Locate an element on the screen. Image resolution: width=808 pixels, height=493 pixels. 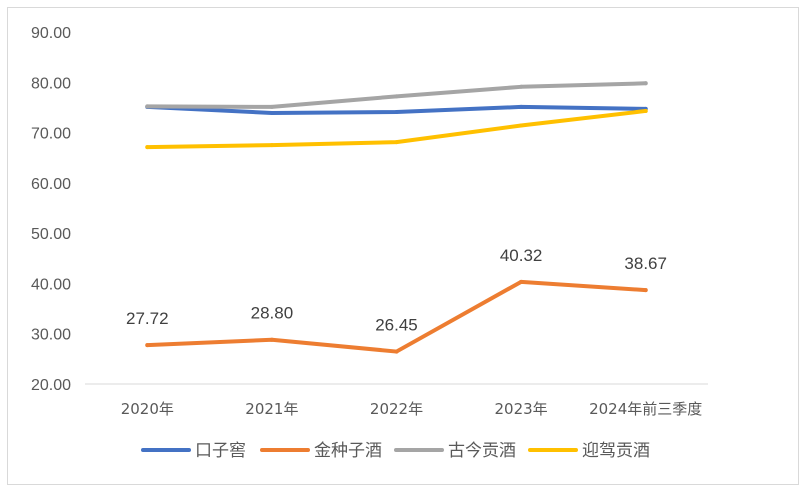
y-tick-label: 80.00 is located at coordinates (51, 83).